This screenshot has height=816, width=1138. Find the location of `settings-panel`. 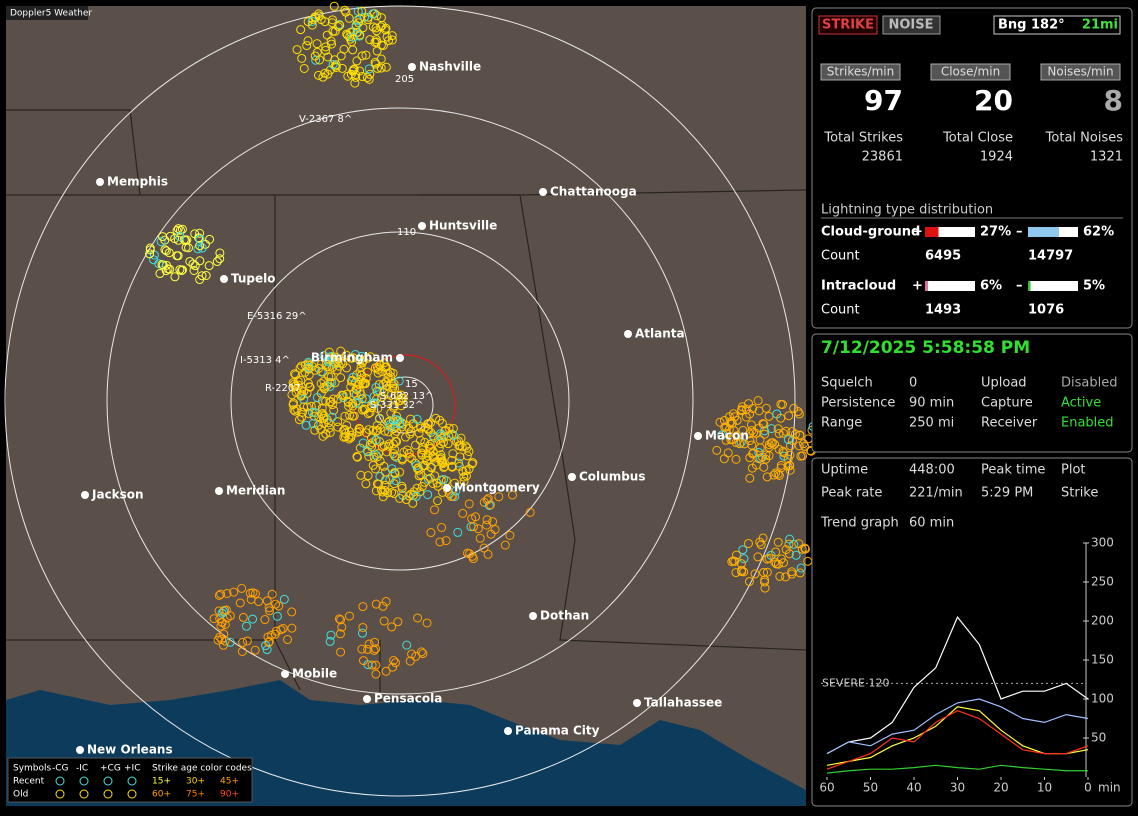

settings-panel is located at coordinates (972, 393).